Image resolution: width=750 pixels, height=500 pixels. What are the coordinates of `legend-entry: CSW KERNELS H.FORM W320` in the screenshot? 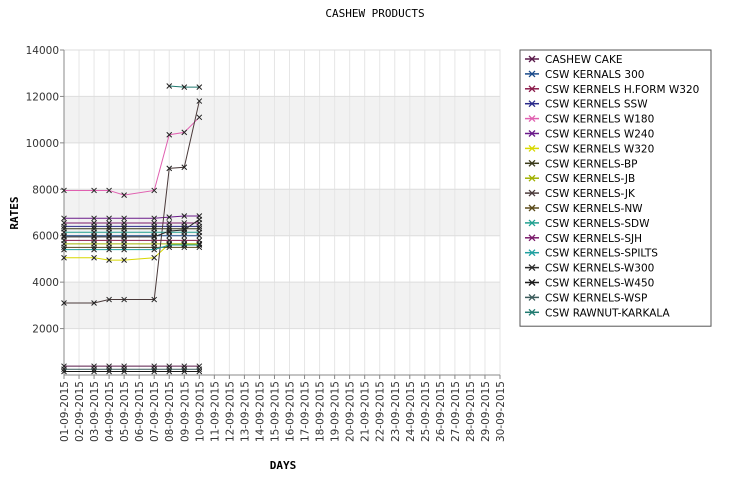 It's located at (612, 90).